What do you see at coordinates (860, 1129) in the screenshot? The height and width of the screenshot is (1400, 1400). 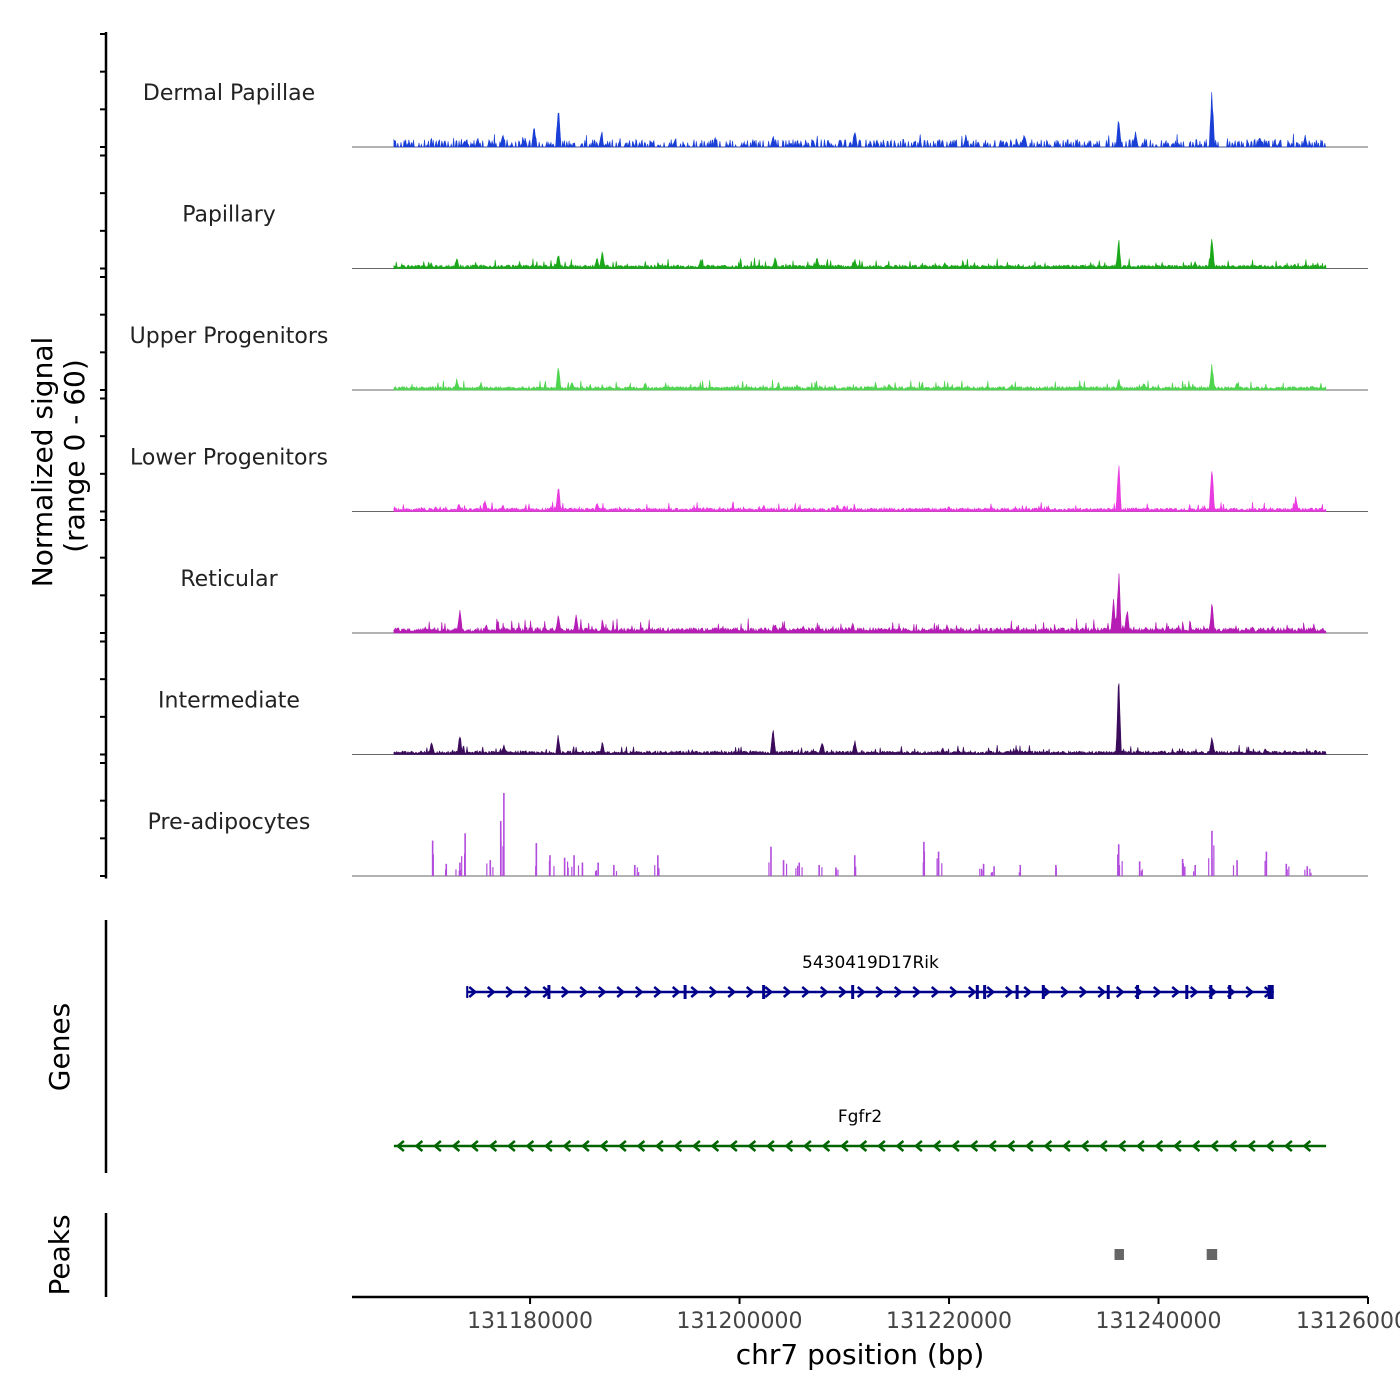 I see `gene-fgfr2: Fgfr2` at bounding box center [860, 1129].